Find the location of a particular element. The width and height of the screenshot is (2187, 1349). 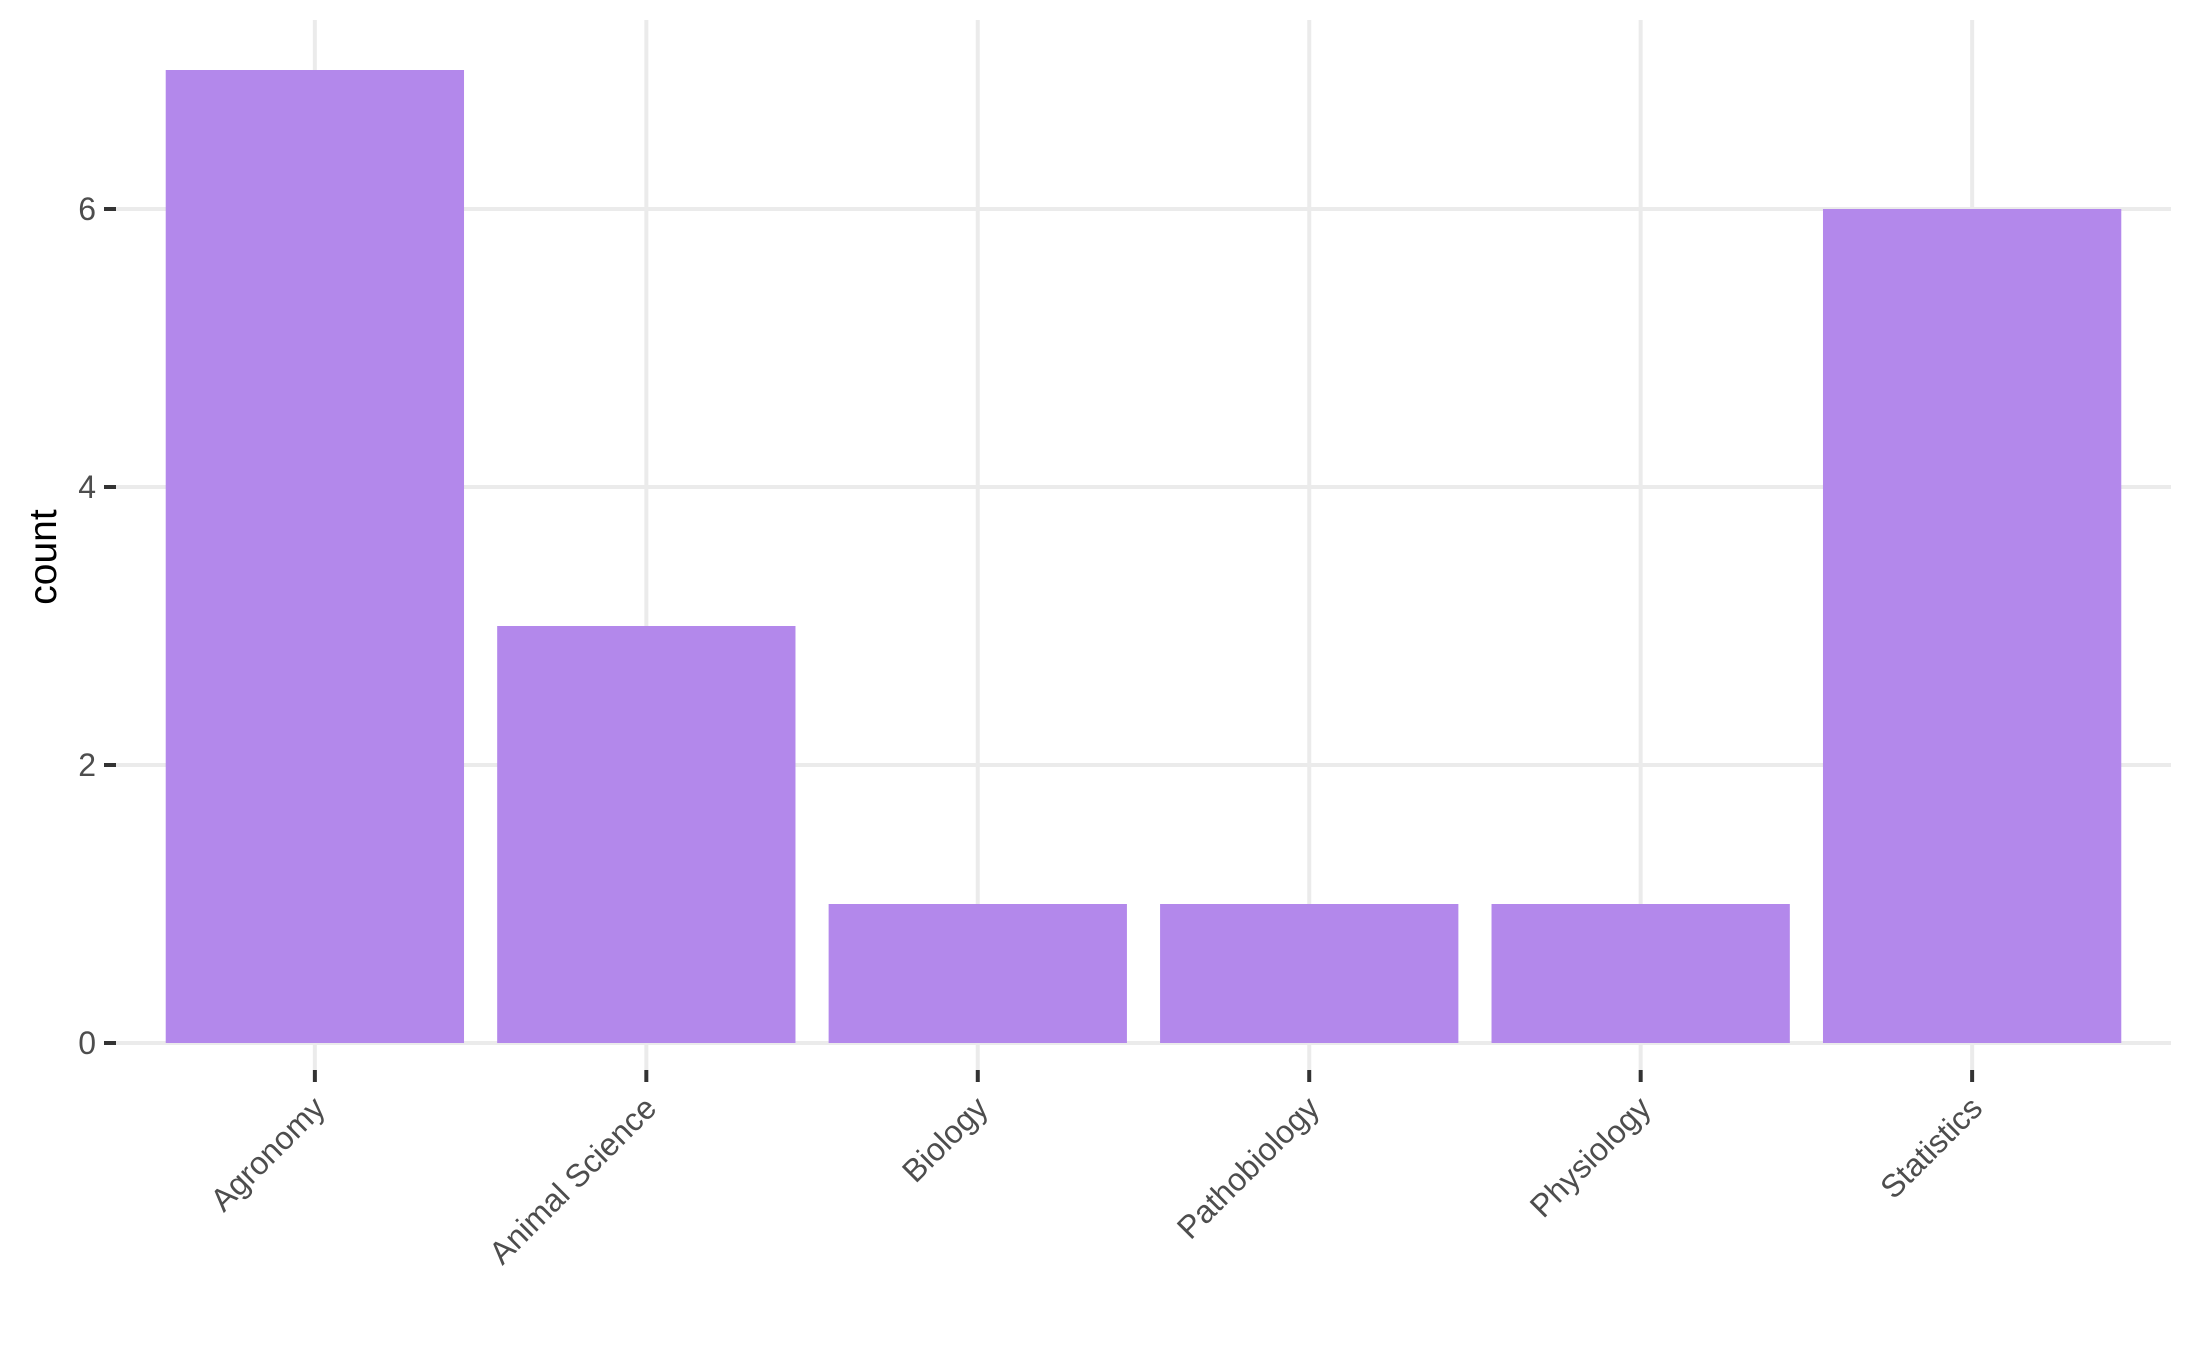

y-axis: 0 2 4 6 is located at coordinates (97, 626).